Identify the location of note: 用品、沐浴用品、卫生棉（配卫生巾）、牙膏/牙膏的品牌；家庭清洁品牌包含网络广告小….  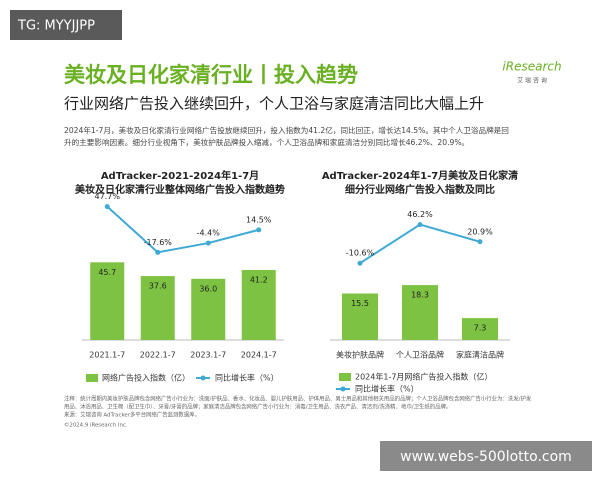
(257, 407).